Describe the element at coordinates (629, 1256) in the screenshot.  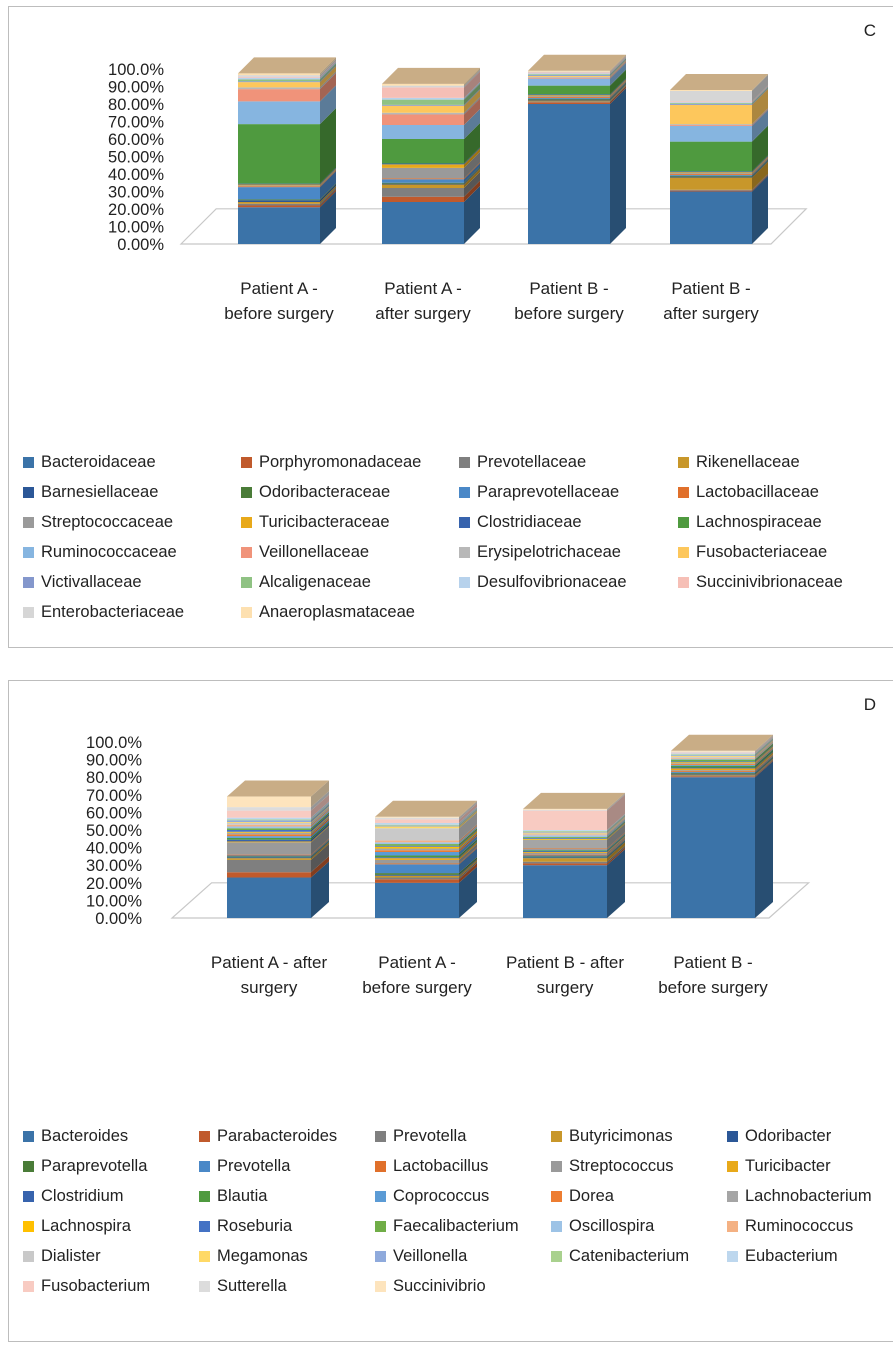
I see `legend-label: Catenibacterium` at that location.